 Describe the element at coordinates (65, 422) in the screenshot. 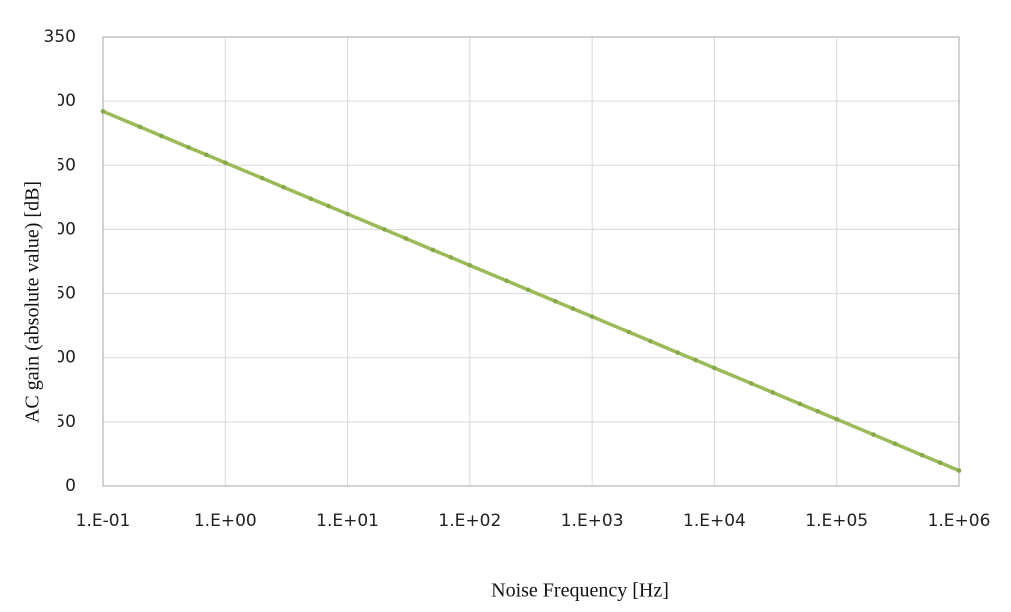

I see `y-tick-label: 50` at that location.